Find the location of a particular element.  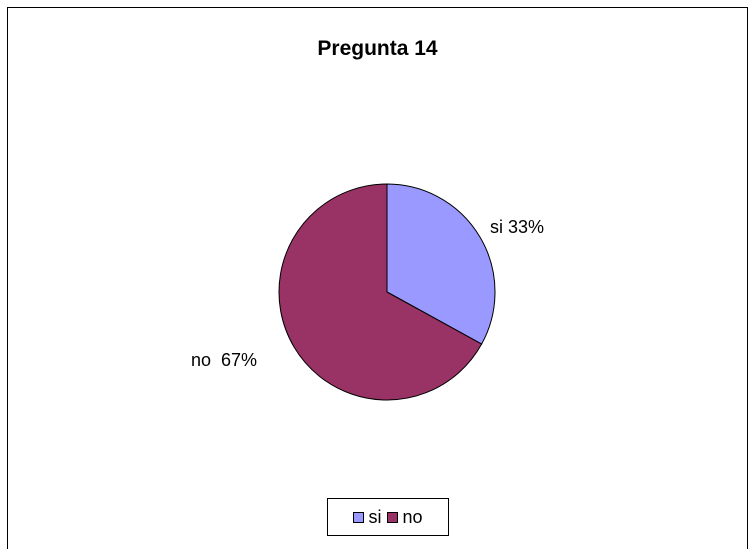

legend-swatch-no is located at coordinates (393, 517).